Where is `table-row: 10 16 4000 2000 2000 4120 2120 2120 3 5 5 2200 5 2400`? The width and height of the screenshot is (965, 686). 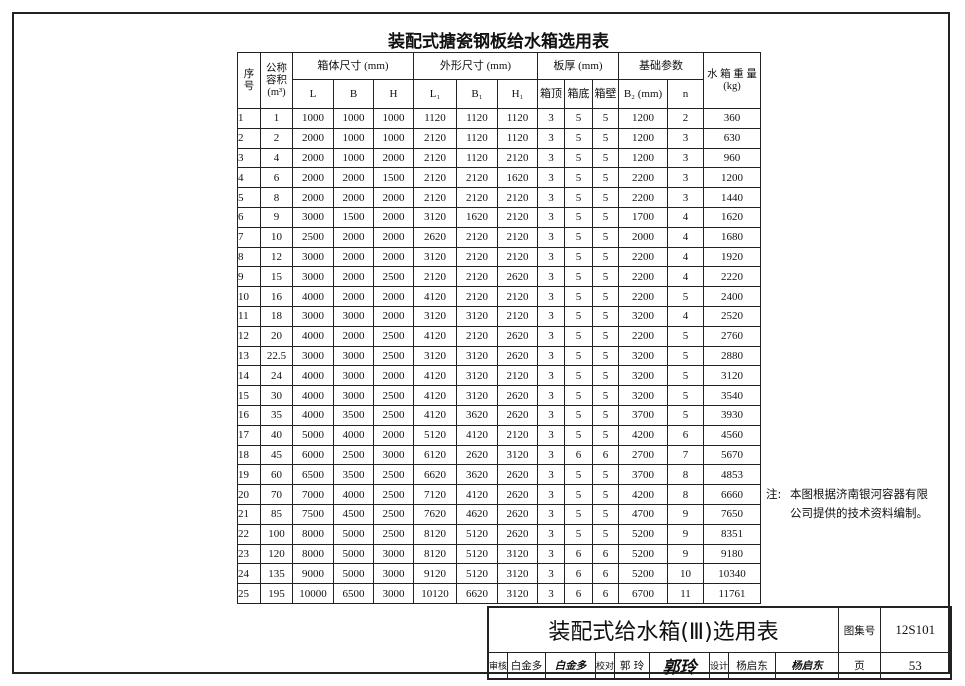
table-row: 10 16 4000 2000 2000 4120 2120 2120 3 5 5 2200 5 2400 is located at coordinates (499, 296).